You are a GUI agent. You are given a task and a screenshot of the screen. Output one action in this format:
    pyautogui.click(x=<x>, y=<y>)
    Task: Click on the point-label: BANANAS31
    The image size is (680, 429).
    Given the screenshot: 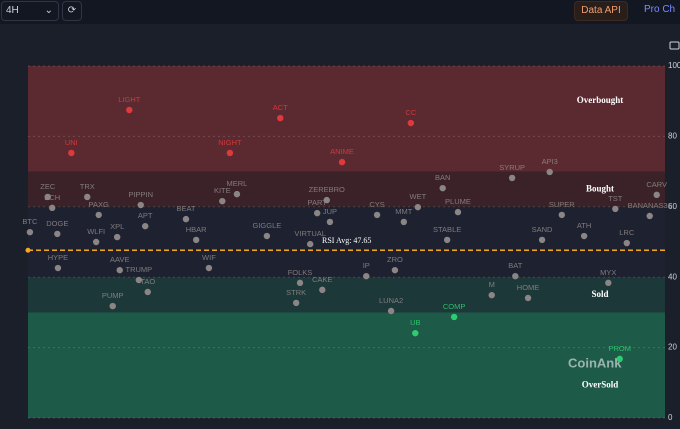 What is the action you would take?
    pyautogui.click(x=650, y=205)
    